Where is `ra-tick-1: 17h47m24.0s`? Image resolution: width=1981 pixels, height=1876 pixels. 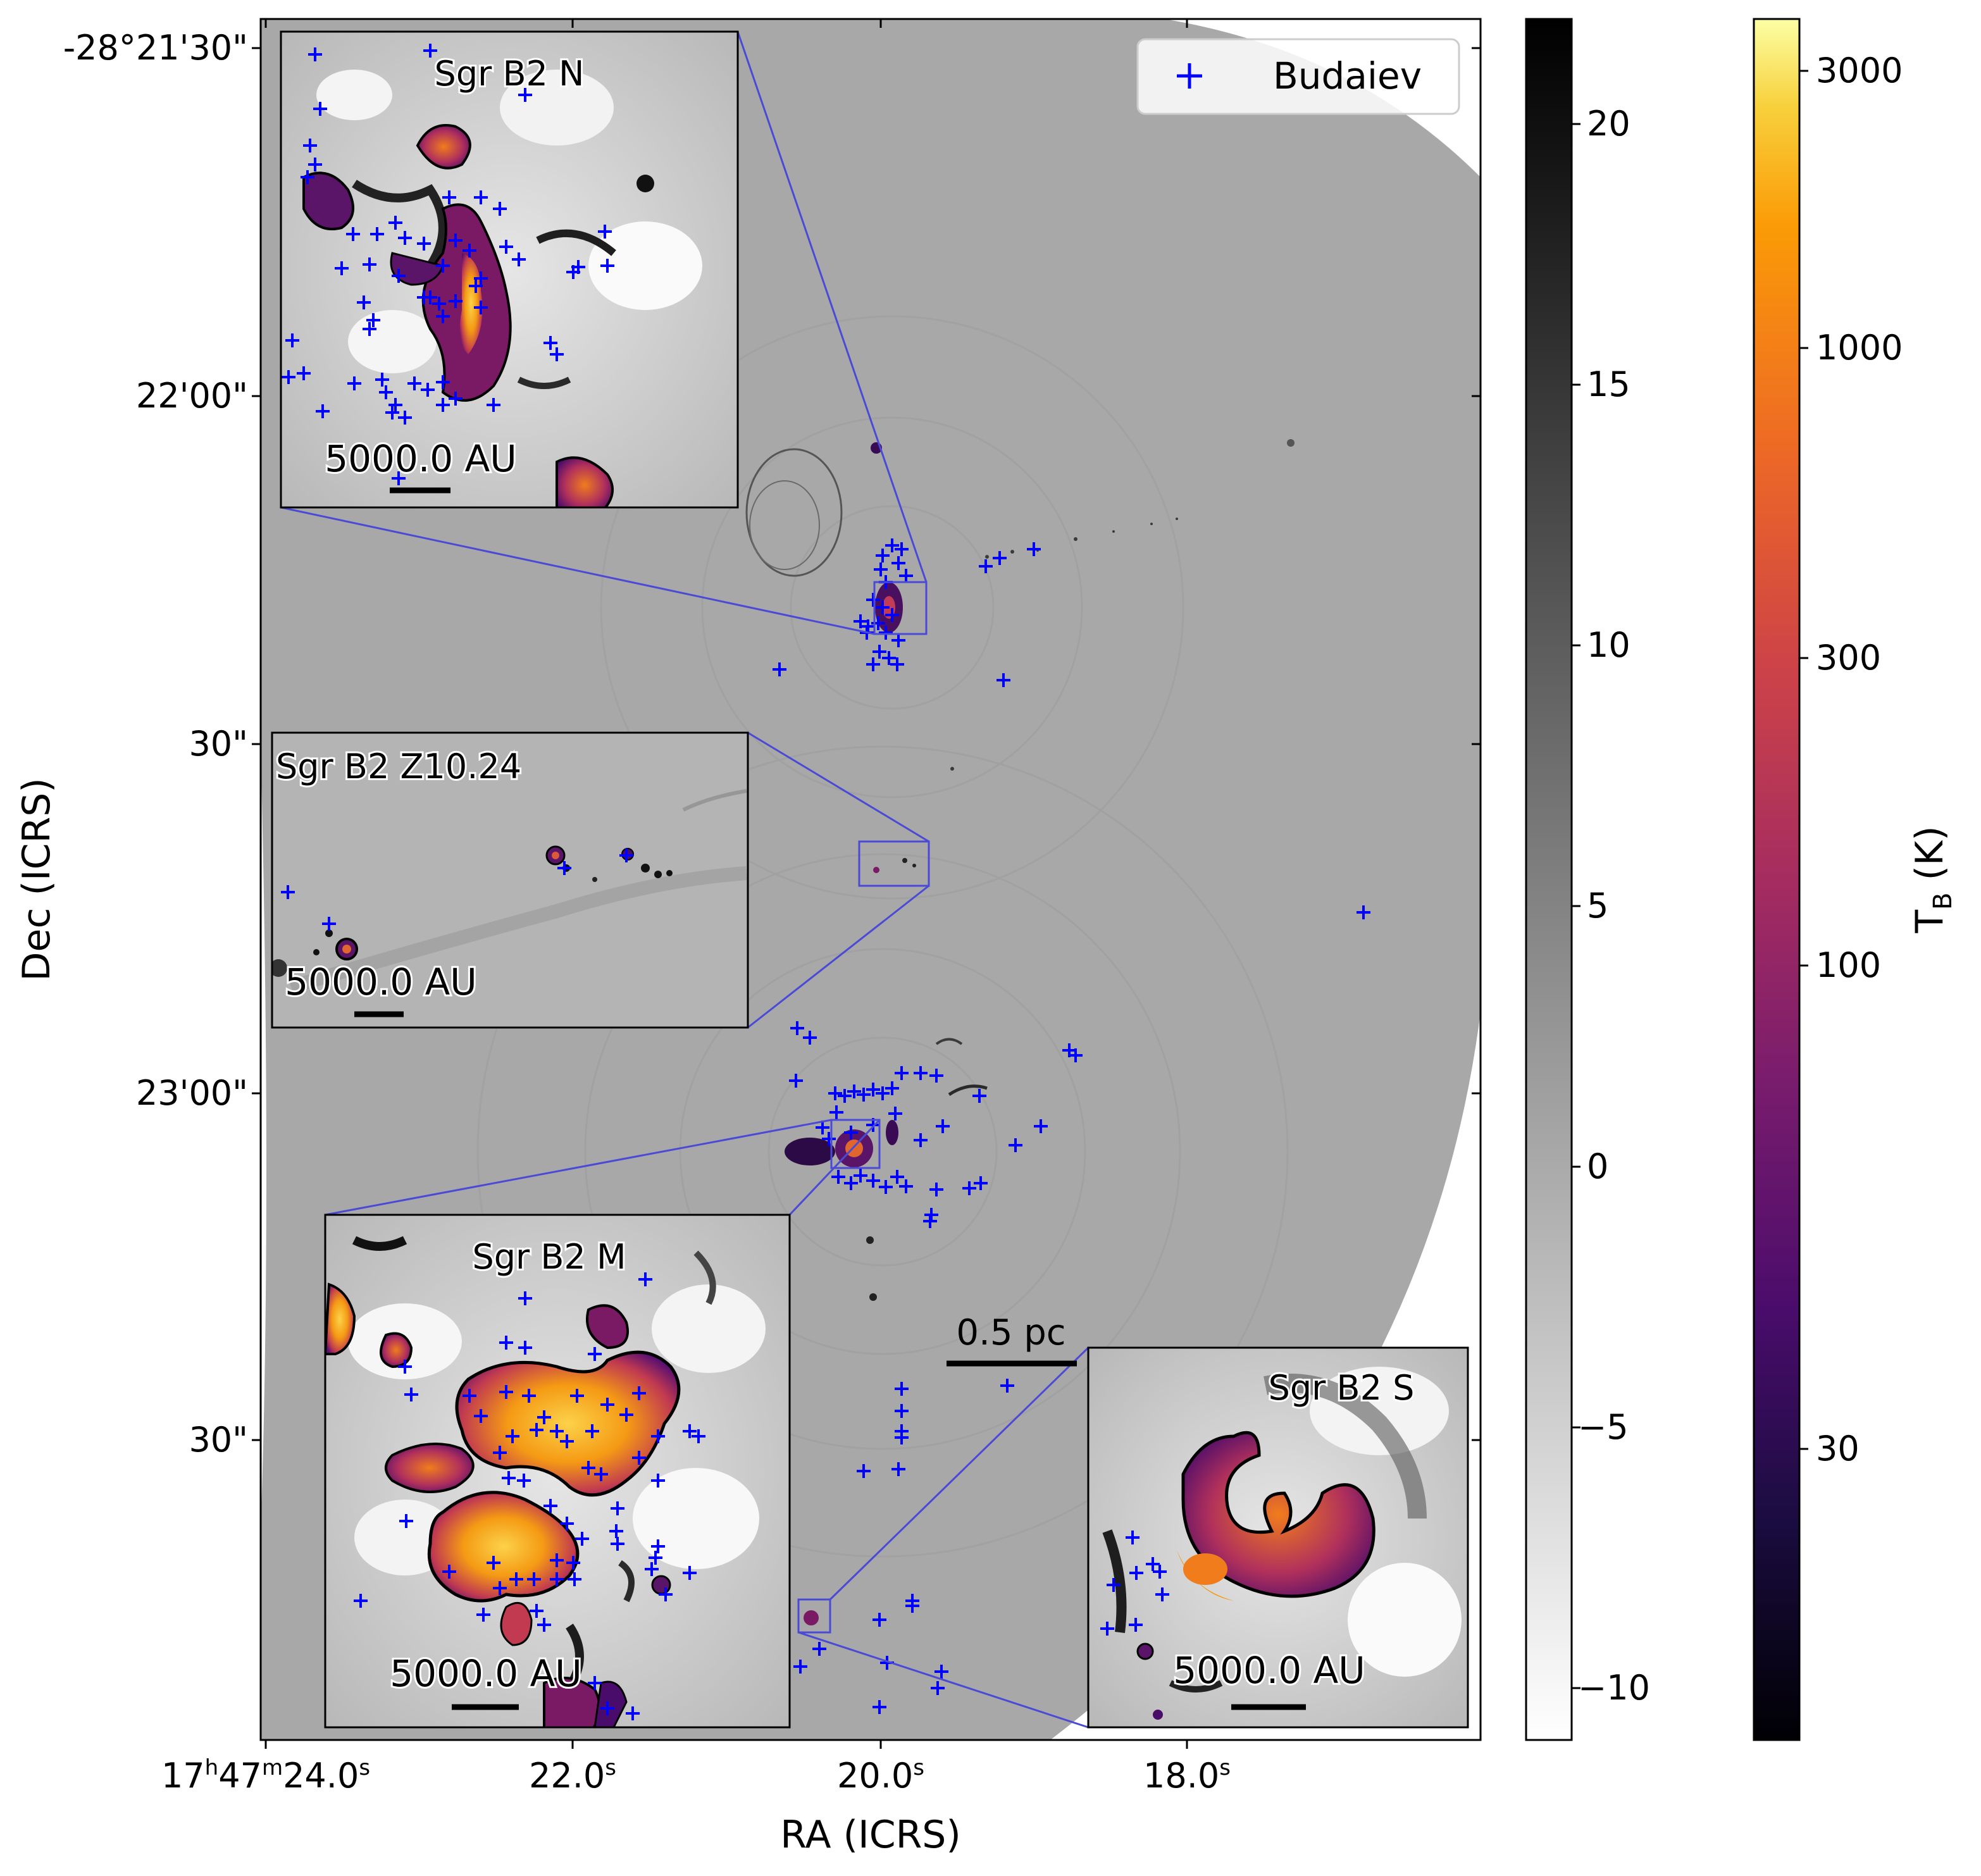
ra-tick-1: 17h47m24.0s is located at coordinates (265, 1775).